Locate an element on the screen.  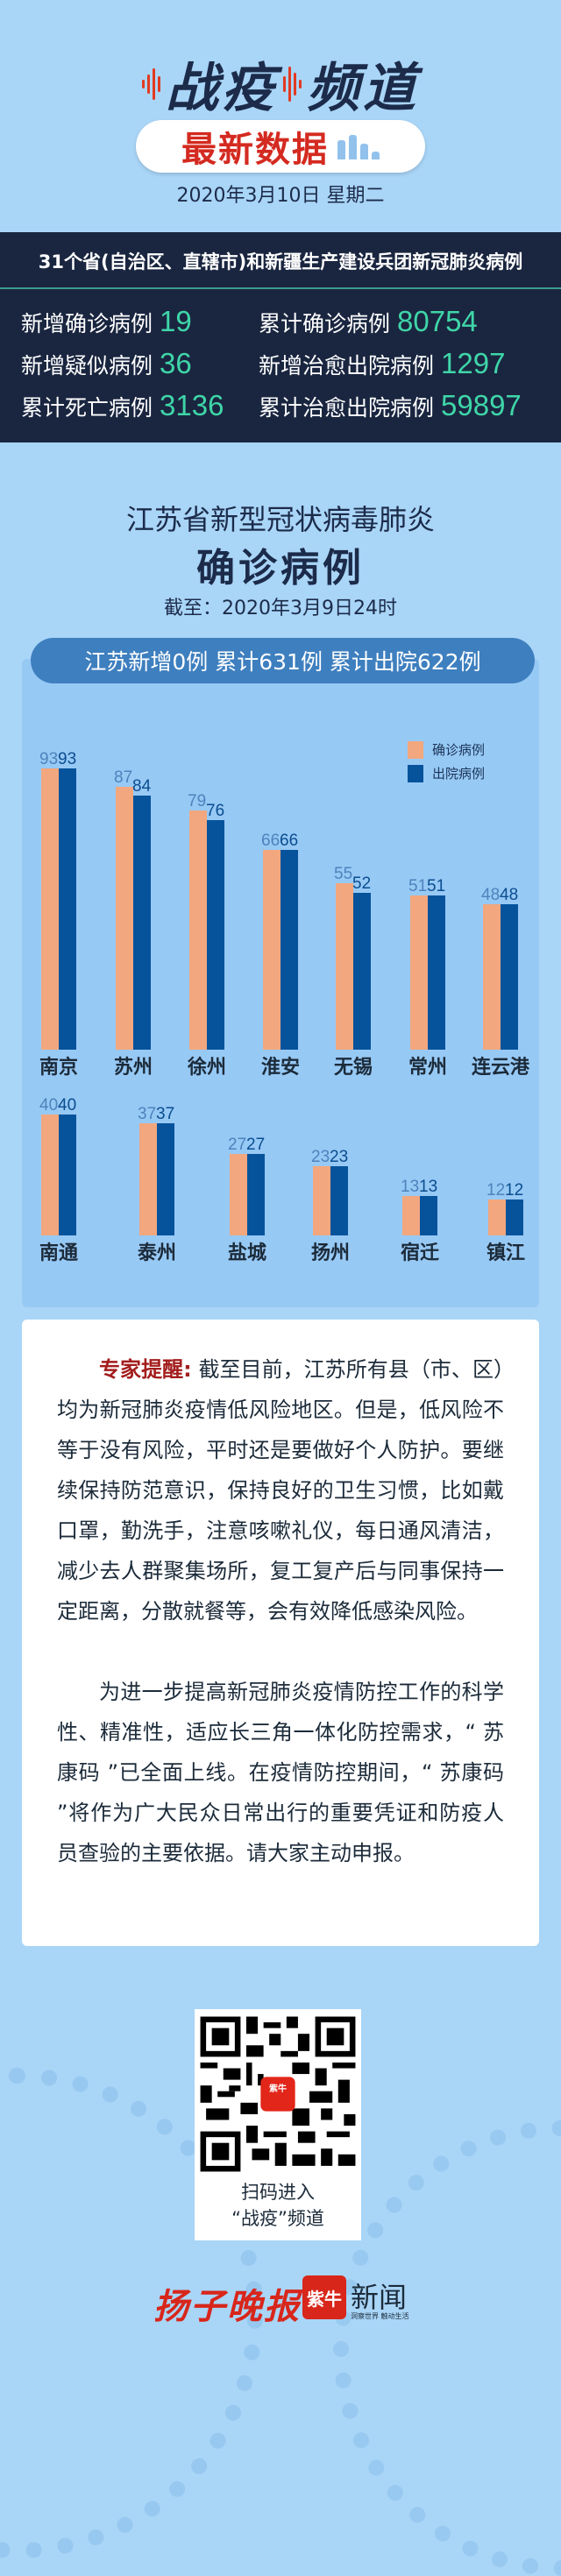
jiangsu-title: 江苏省新型冠状病毒肺炎 is located at coordinates (280, 519).